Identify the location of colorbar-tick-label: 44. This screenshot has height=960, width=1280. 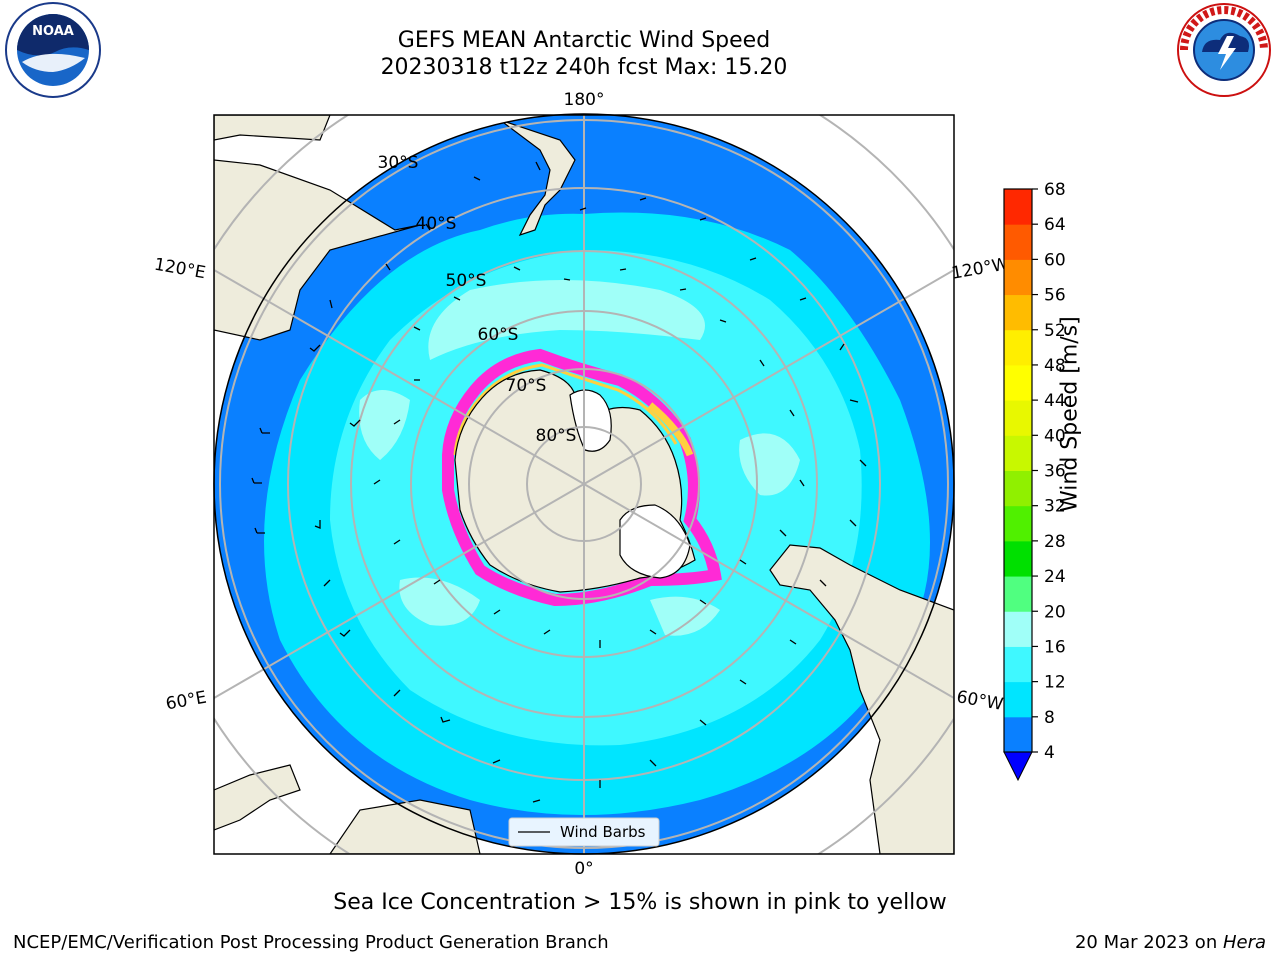
(1055, 401).